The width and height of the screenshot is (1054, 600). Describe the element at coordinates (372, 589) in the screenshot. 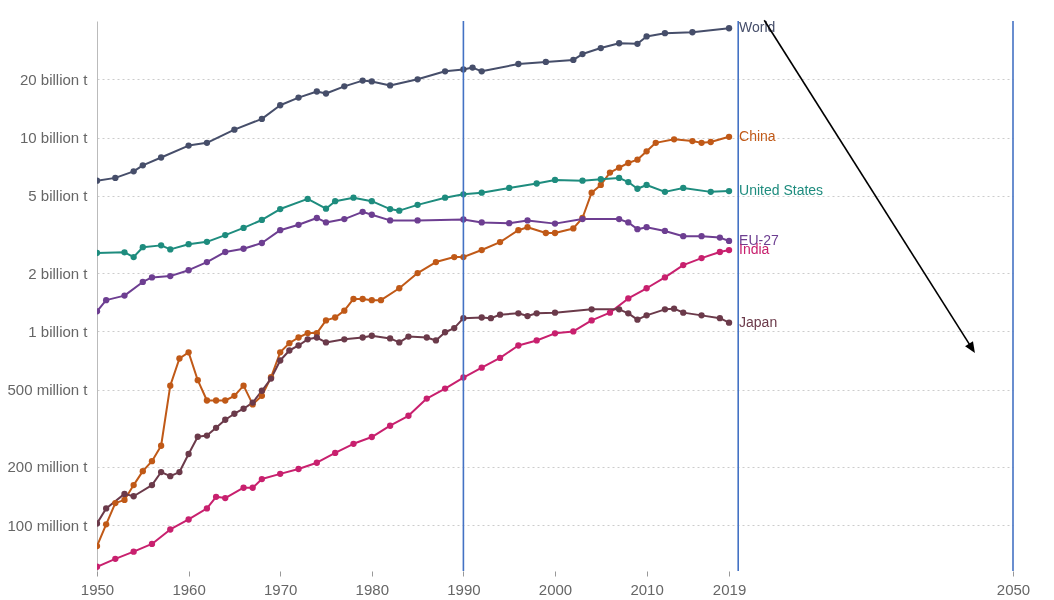

I see `x-tick-label: 1980` at that location.